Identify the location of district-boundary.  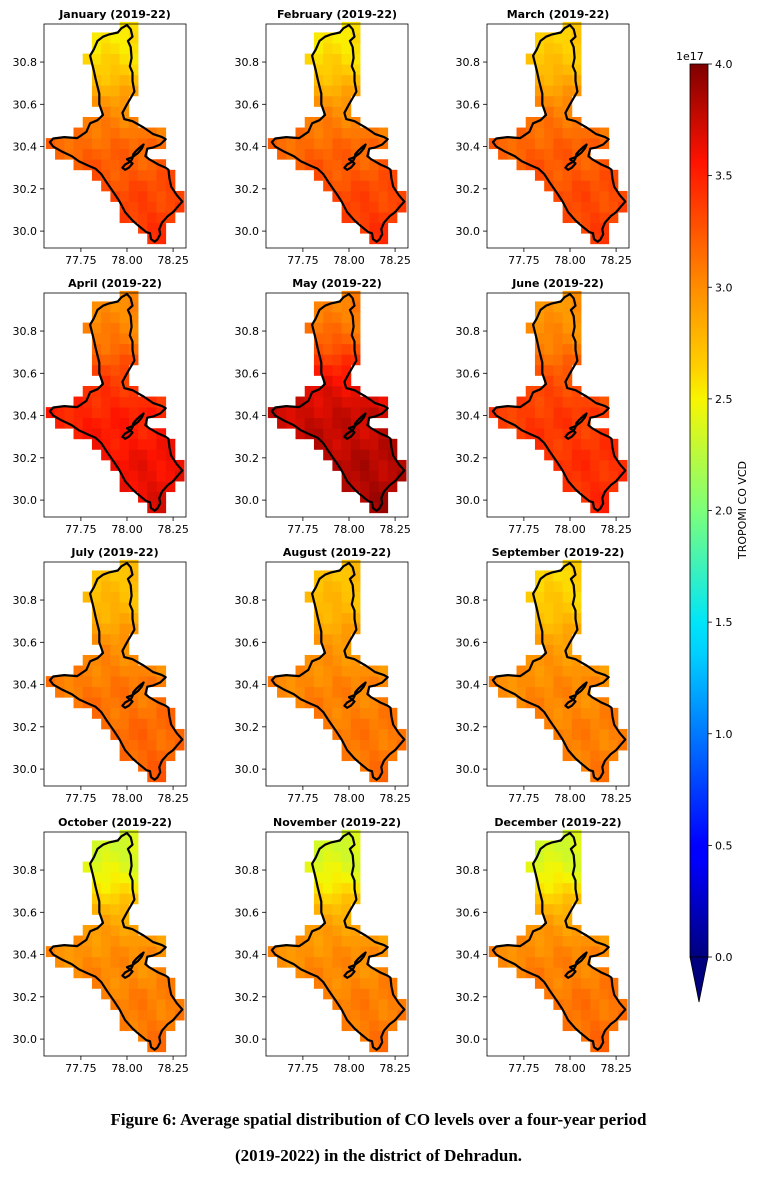
(338, 941).